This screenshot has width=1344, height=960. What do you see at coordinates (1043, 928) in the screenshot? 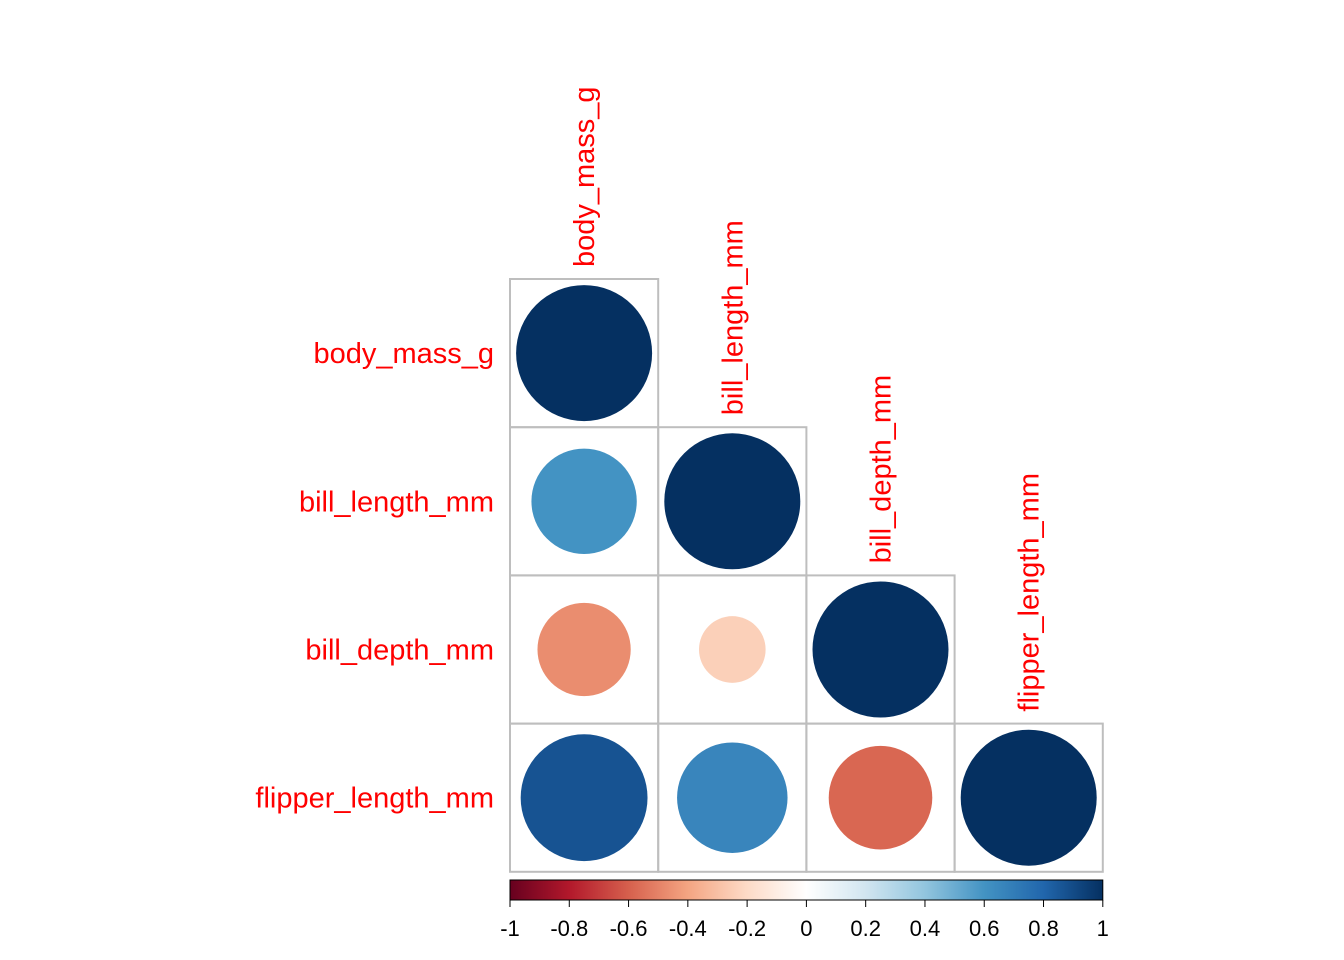
I see `colorbar-tick-label: 0.8` at bounding box center [1043, 928].